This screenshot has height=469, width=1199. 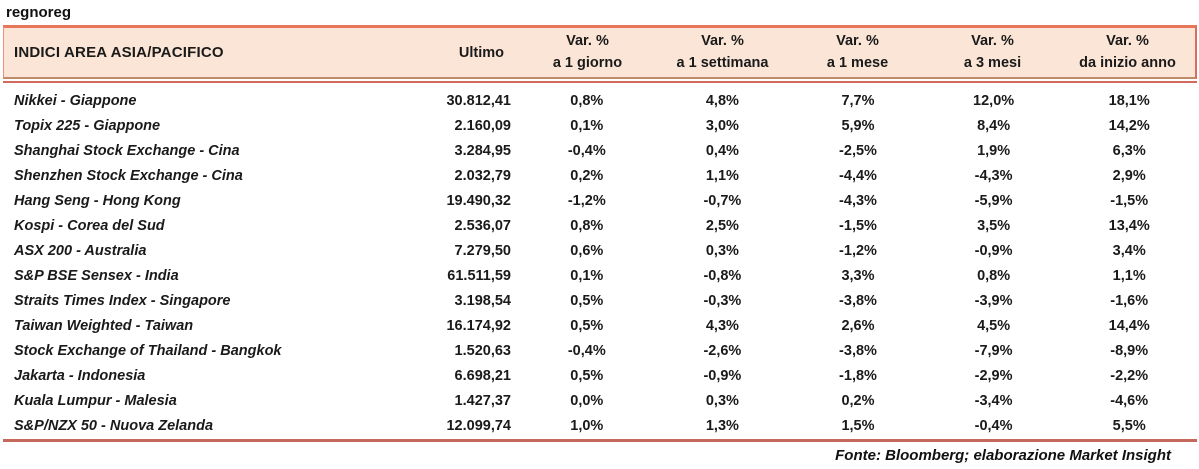 What do you see at coordinates (478, 100) in the screenshot?
I see `index-last-value: 30.812,41` at bounding box center [478, 100].